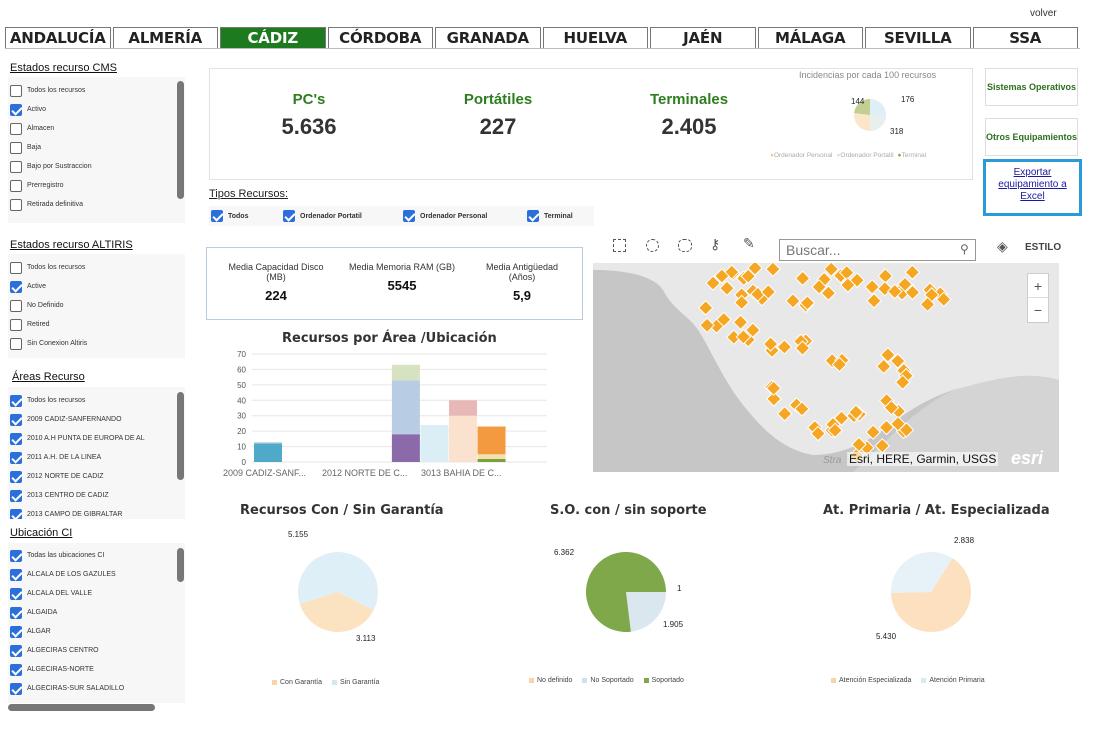 The height and width of the screenshot is (732, 1098). I want to click on checkbox-ubicacion-item: ALGAR, so click(96, 631).